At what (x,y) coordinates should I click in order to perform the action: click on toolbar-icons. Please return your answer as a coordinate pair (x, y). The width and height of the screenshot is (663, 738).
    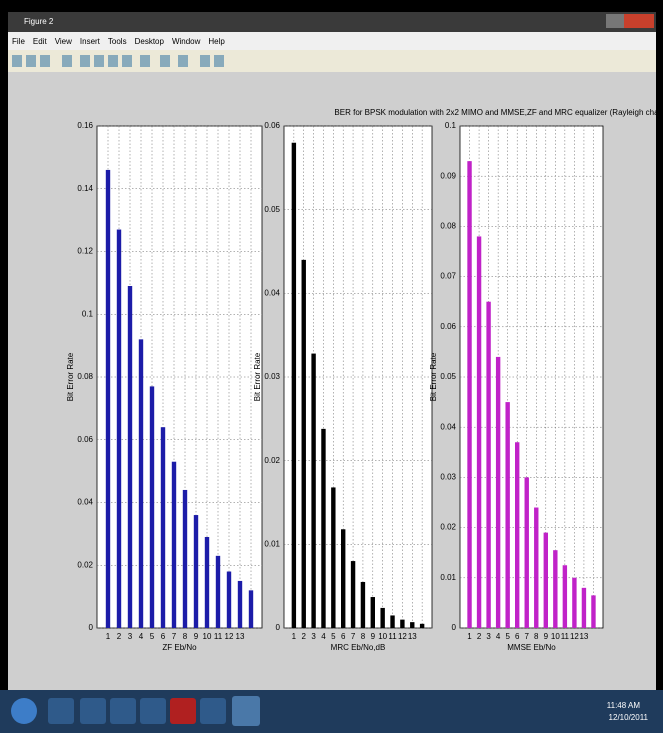
    Looking at the image, I should click on (118, 61).